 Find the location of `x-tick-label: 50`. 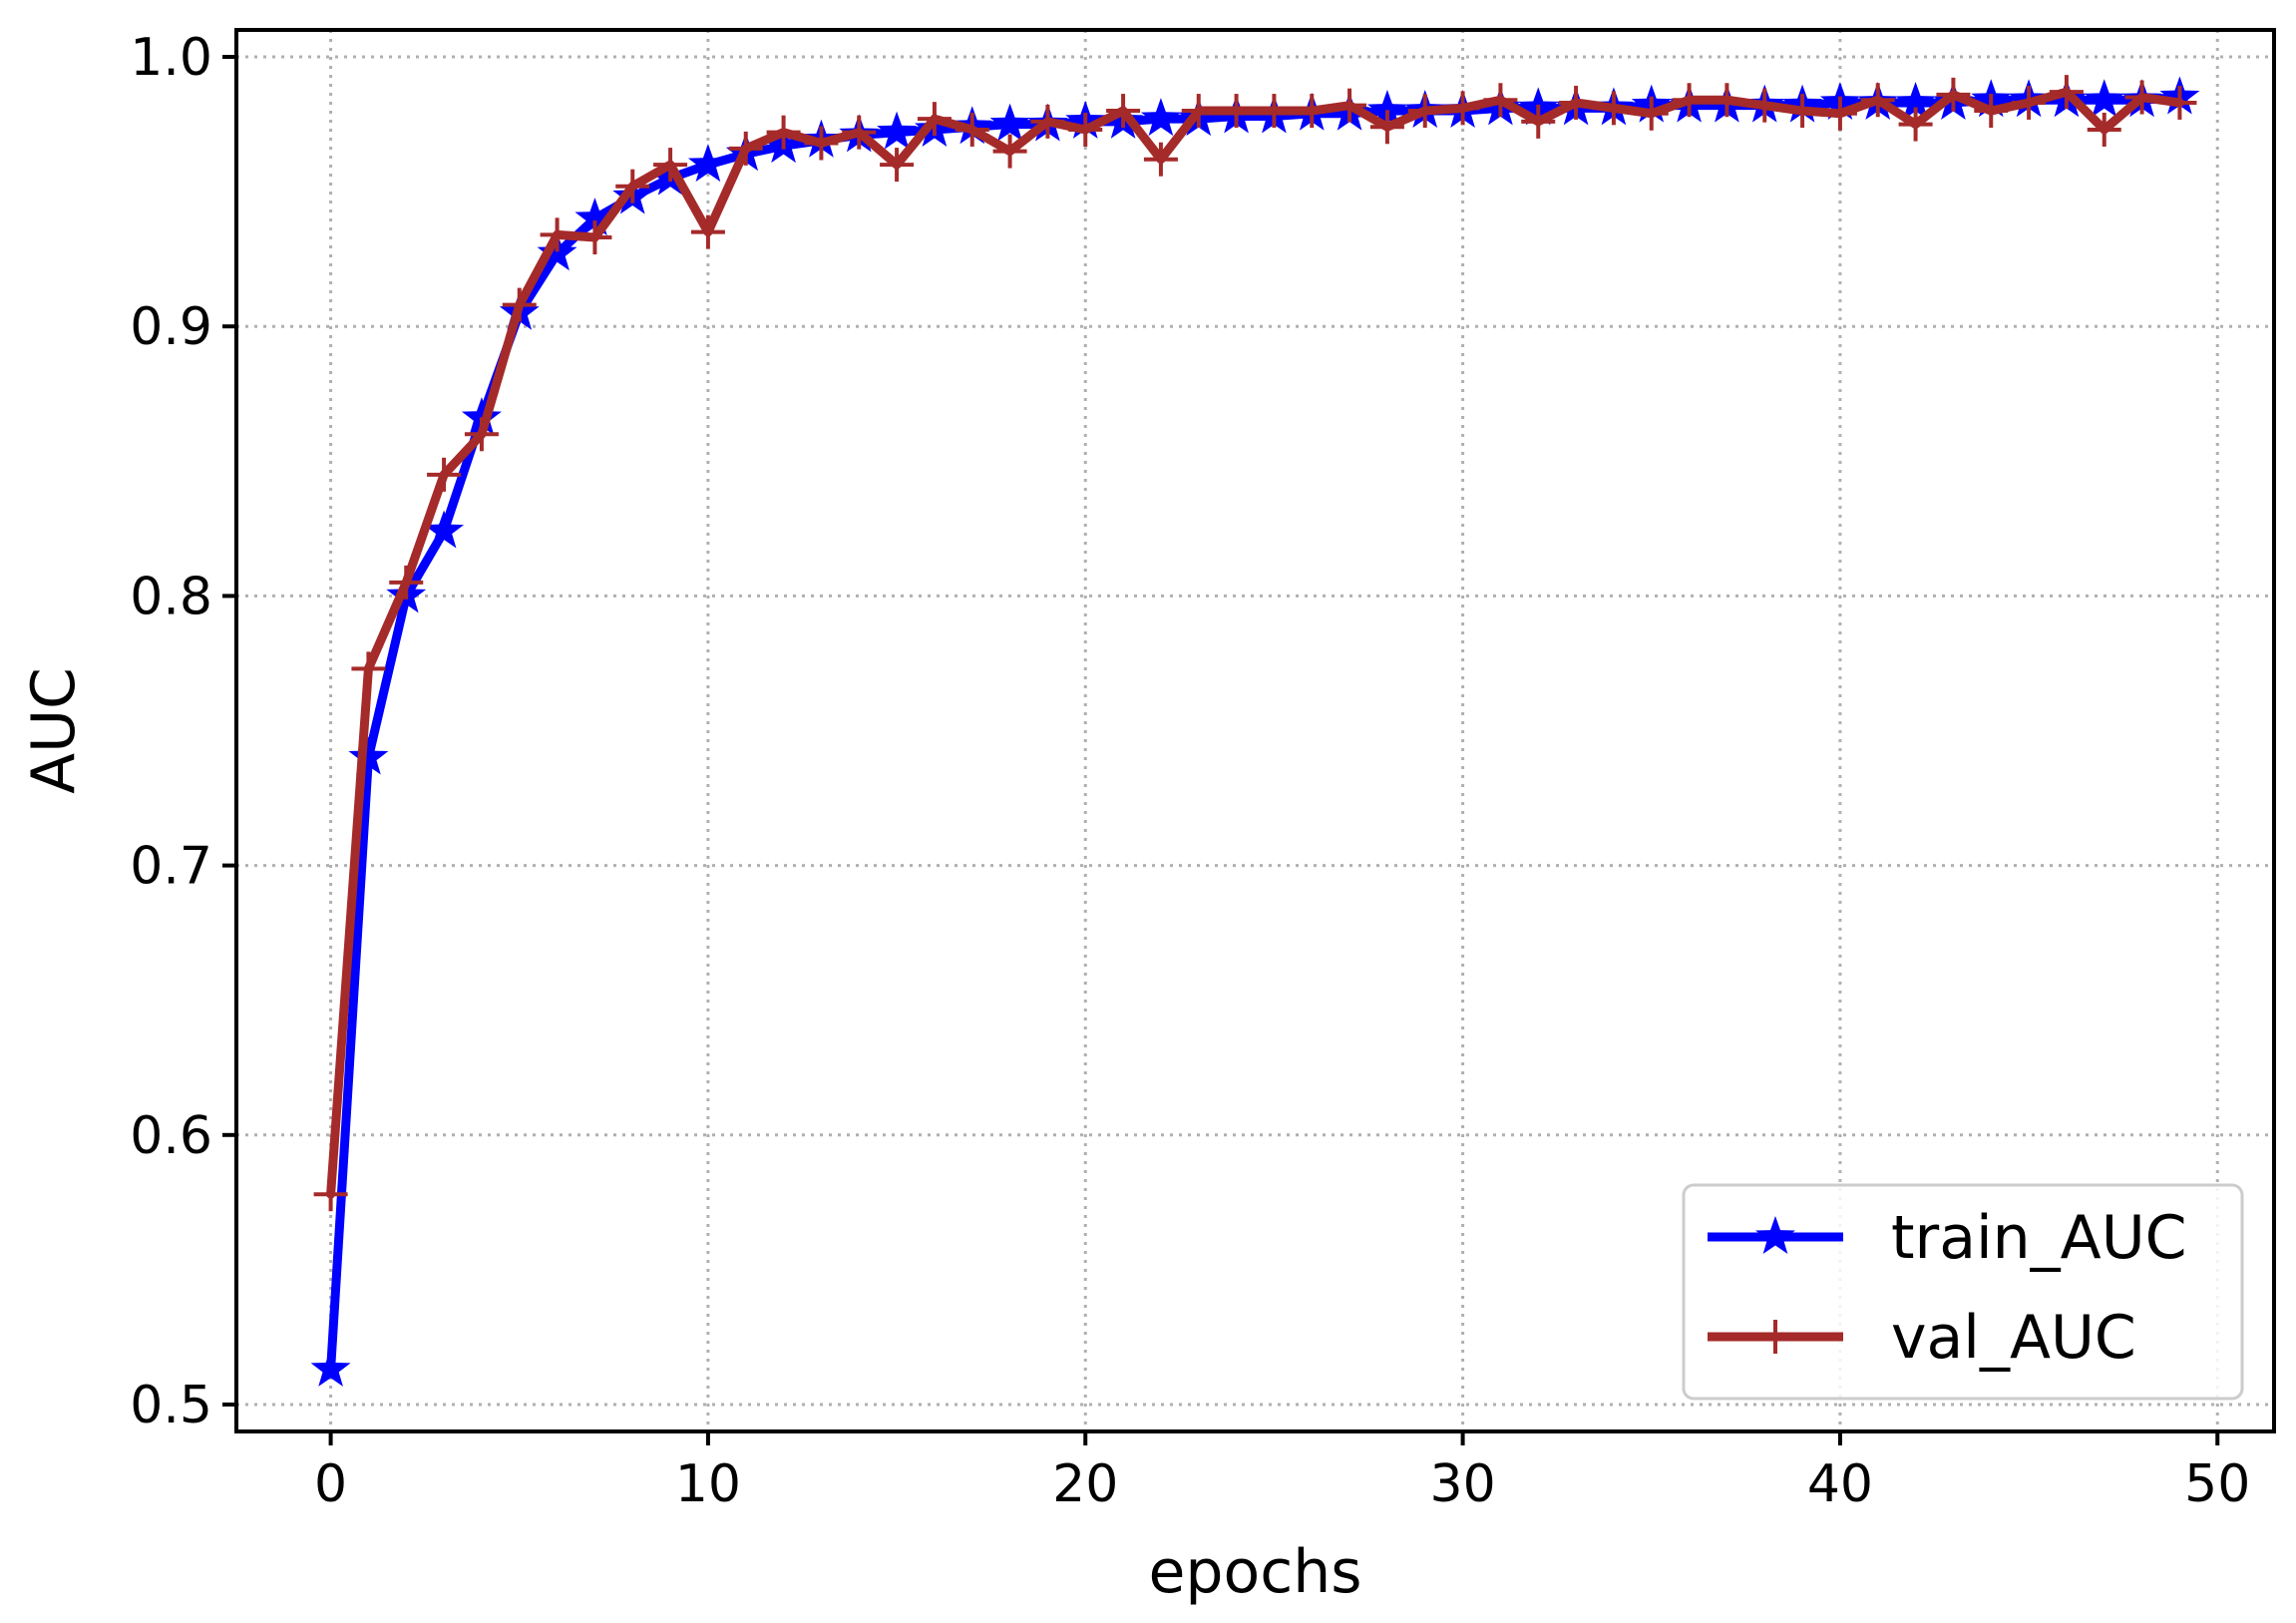

x-tick-label: 50 is located at coordinates (2217, 1484).